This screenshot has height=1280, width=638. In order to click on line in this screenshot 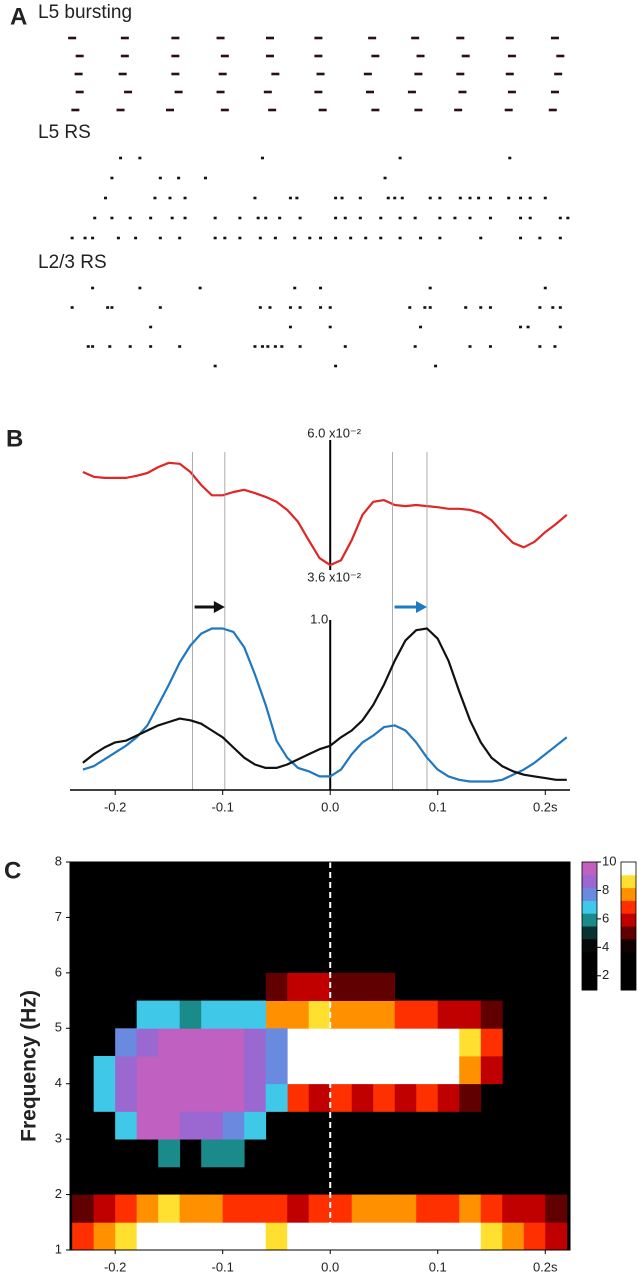, I will do `click(325, 514)`.